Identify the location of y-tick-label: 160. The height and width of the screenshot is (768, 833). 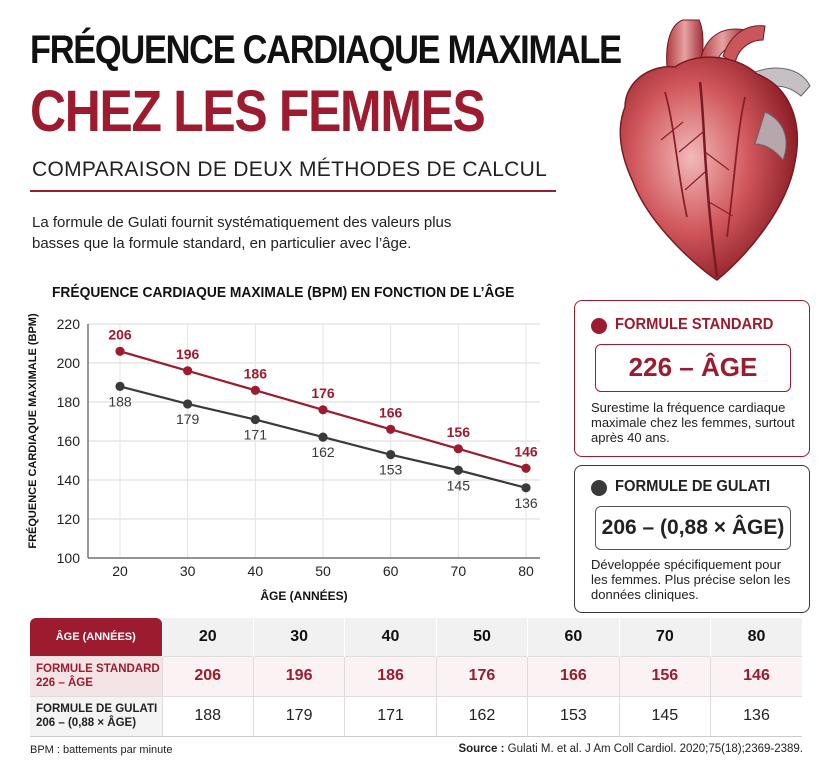
(69, 441).